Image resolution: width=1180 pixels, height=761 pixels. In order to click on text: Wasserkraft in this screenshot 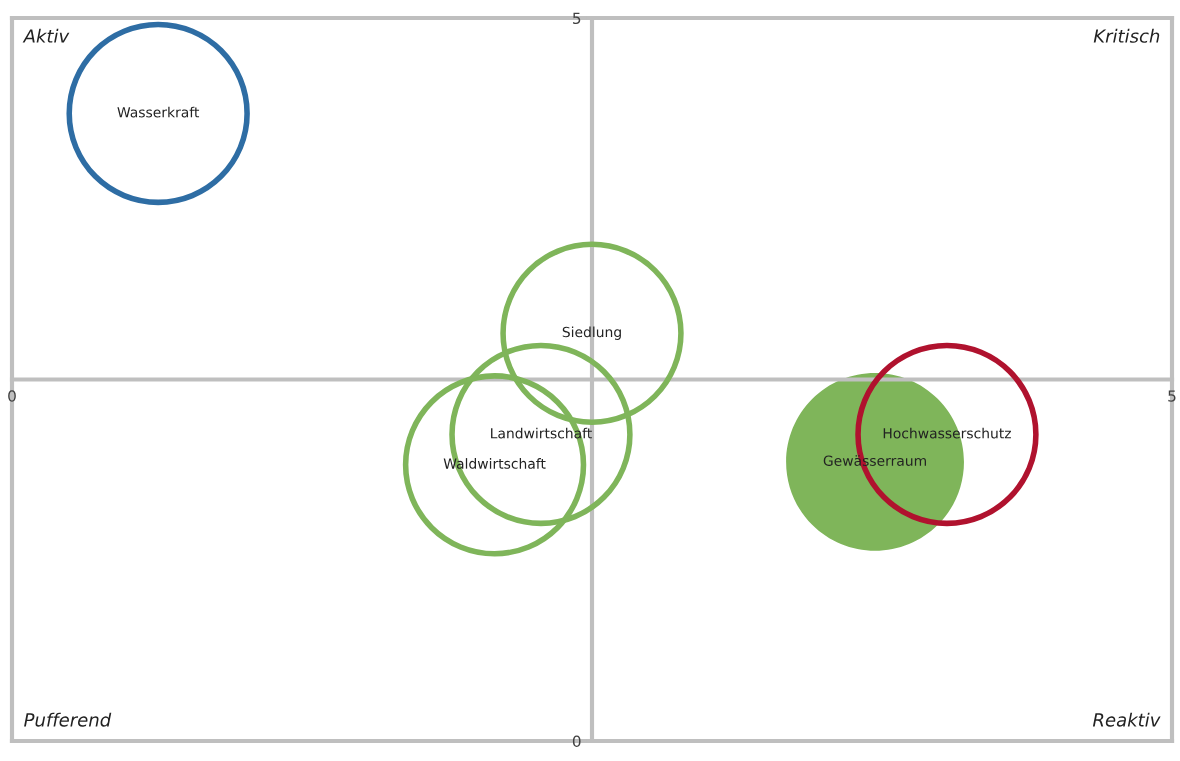, I will do `click(158, 112)`.